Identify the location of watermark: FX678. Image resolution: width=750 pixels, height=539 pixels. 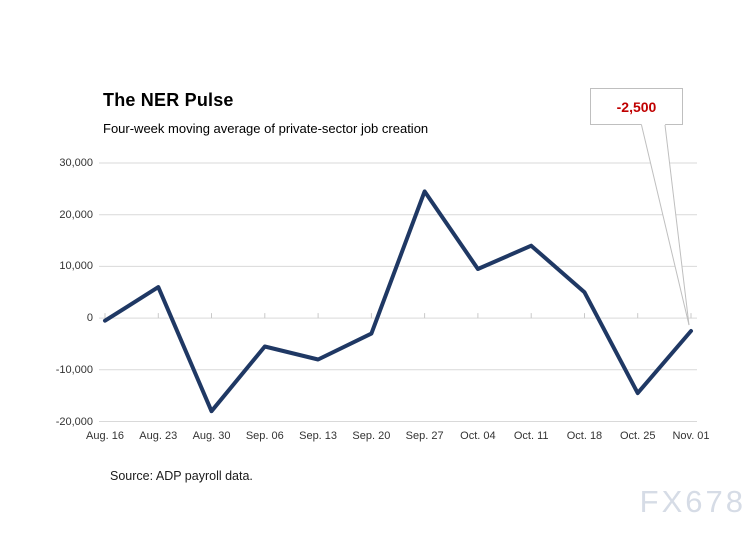
(692, 501).